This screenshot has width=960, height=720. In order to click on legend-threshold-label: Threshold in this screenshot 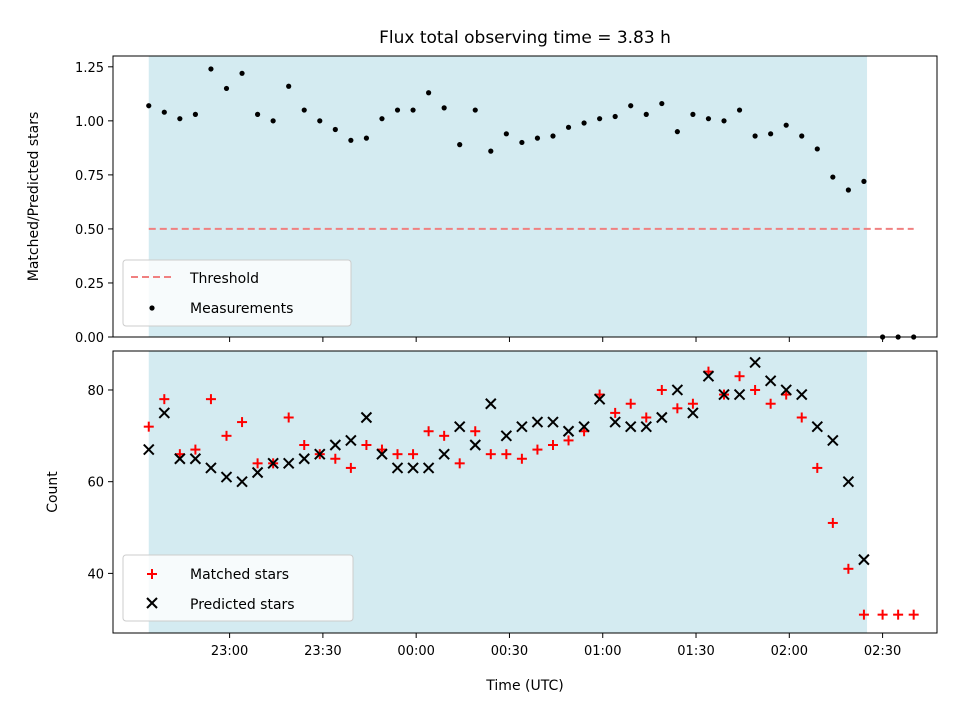, I will do `click(224, 279)`.